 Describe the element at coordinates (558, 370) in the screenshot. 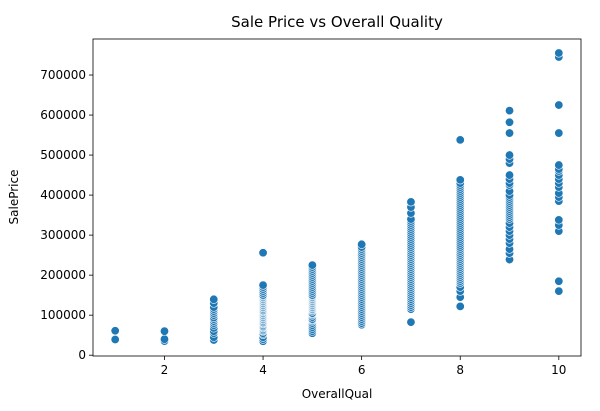

I see `x-tick-label: 10` at that location.